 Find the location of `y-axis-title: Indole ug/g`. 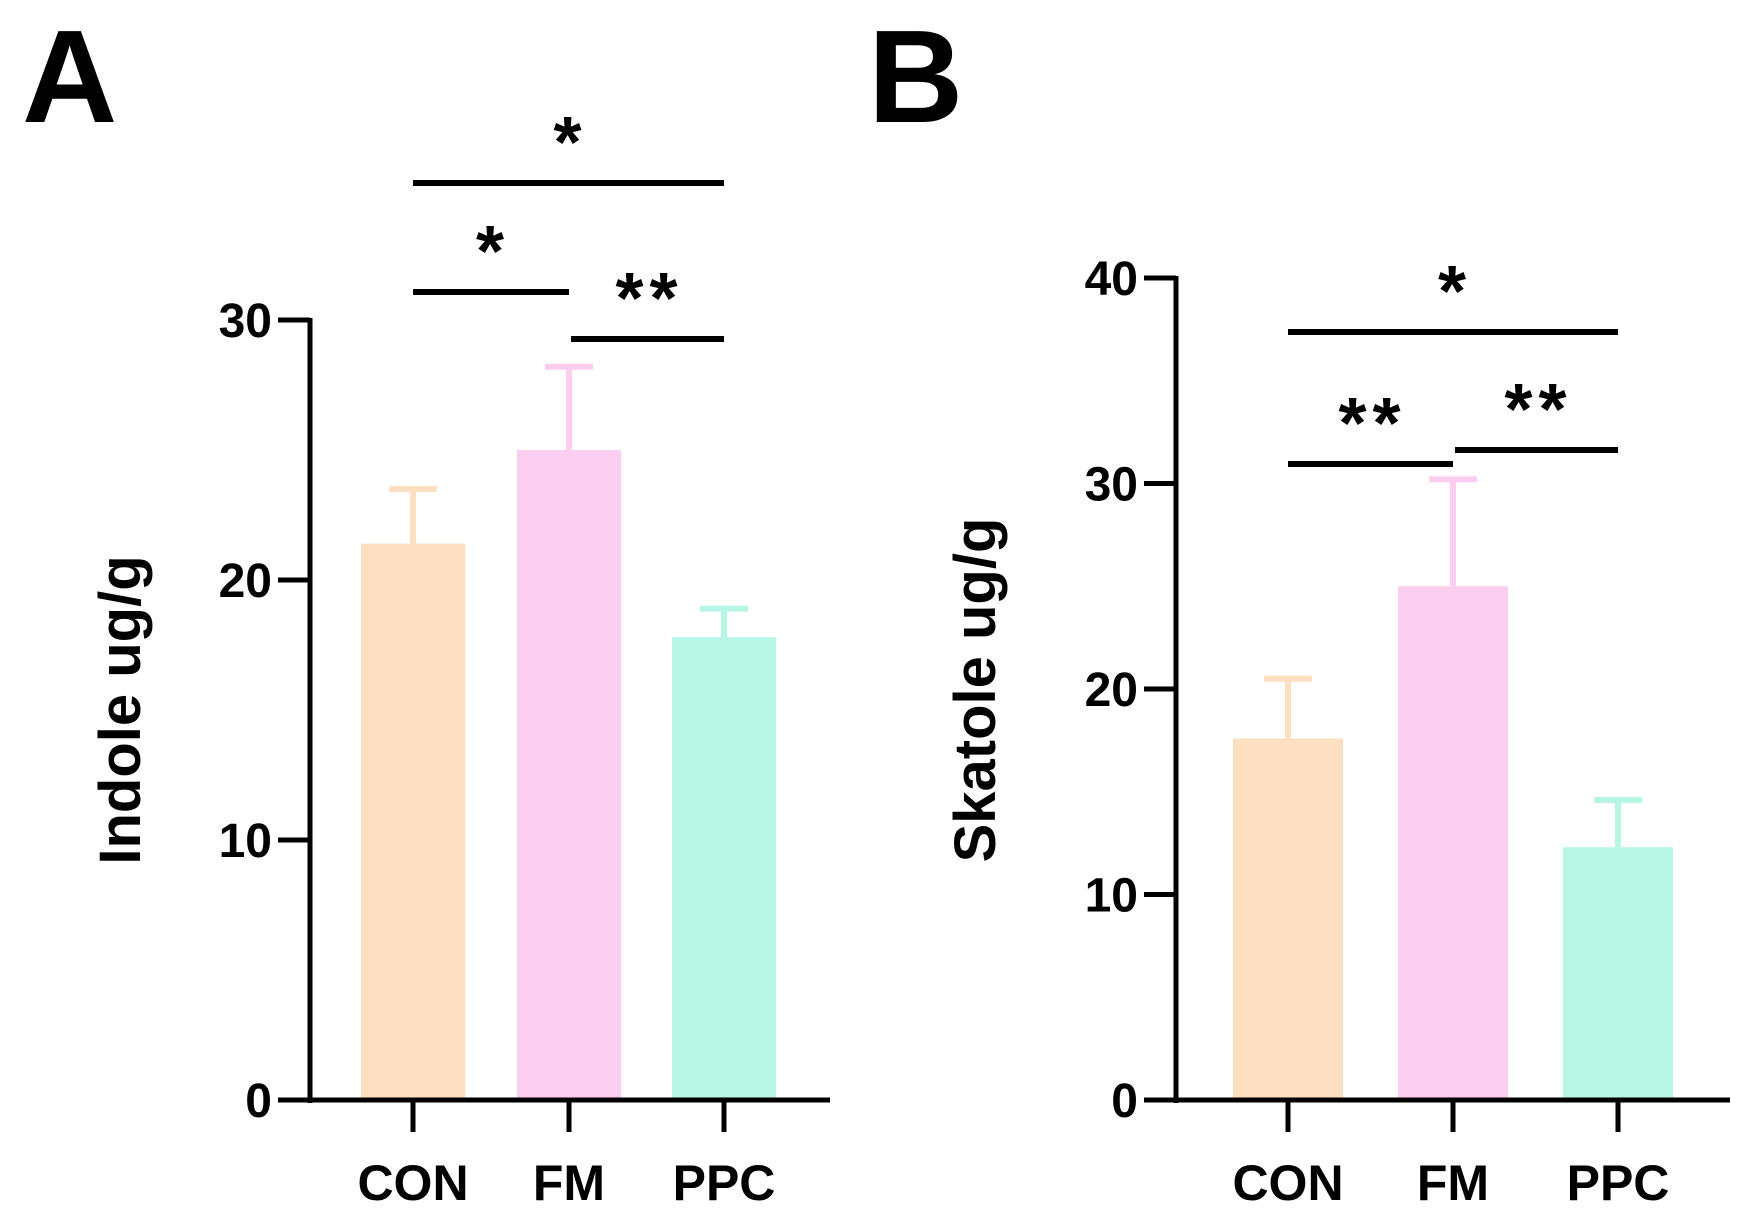

y-axis-title: Indole ug/g is located at coordinates (120, 709).